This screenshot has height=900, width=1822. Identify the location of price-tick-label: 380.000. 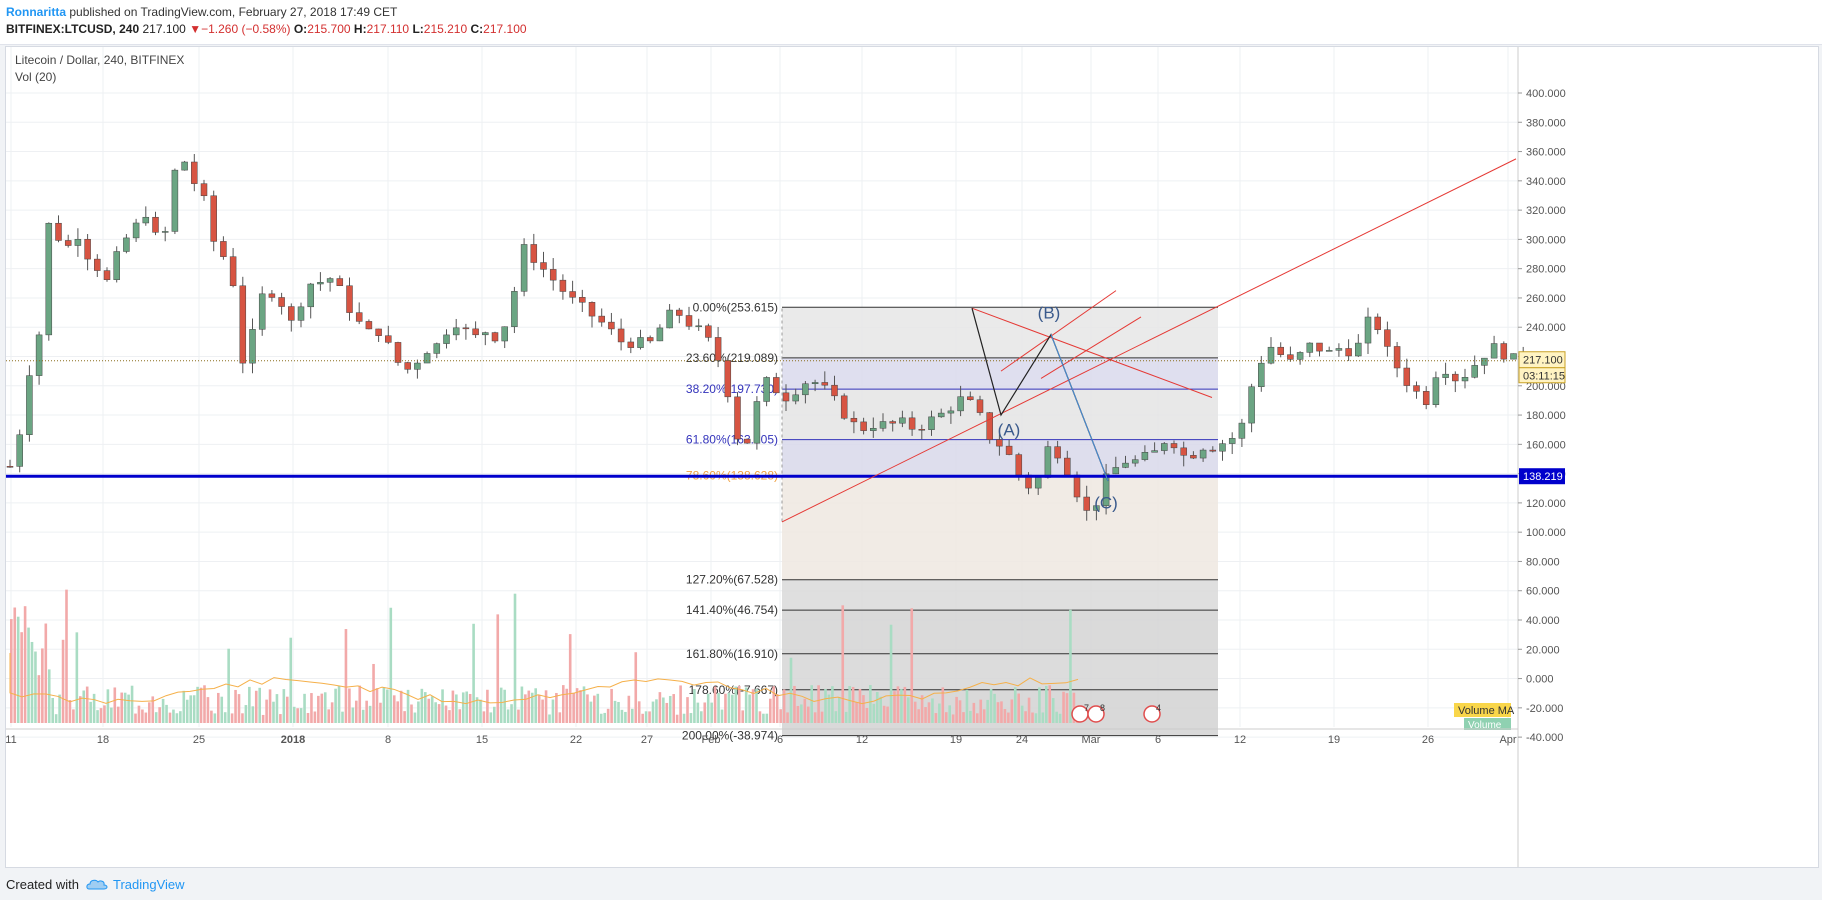
(1546, 123).